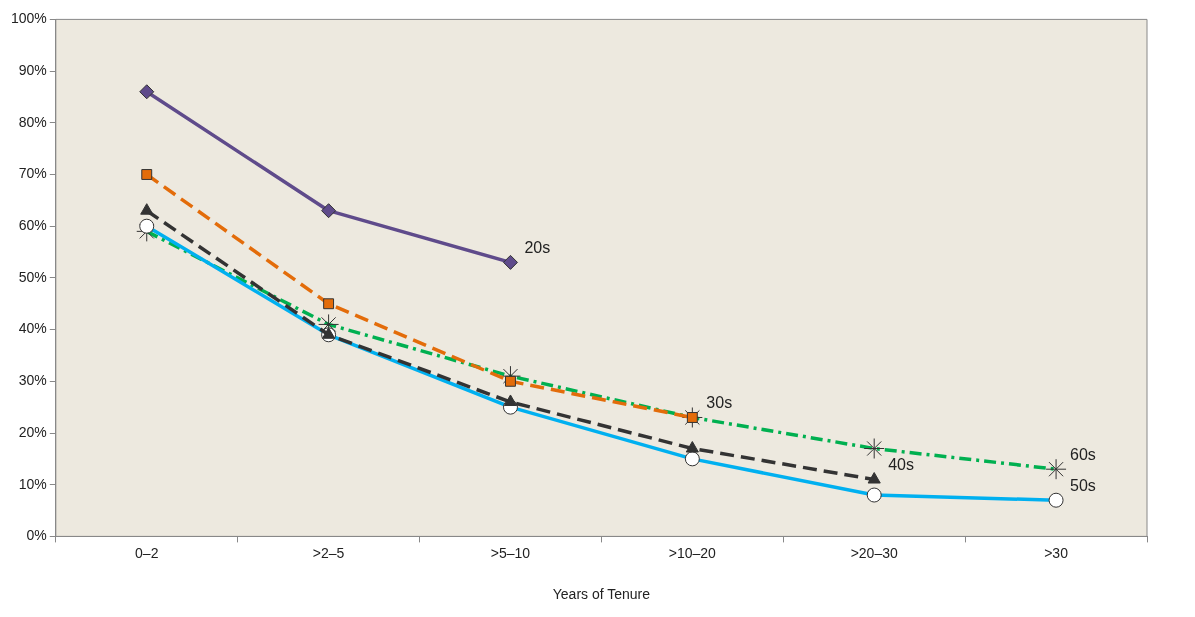 This screenshot has height=617, width=1195. Describe the element at coordinates (32, 225) in the screenshot. I see `y-tick-label: 60%` at that location.